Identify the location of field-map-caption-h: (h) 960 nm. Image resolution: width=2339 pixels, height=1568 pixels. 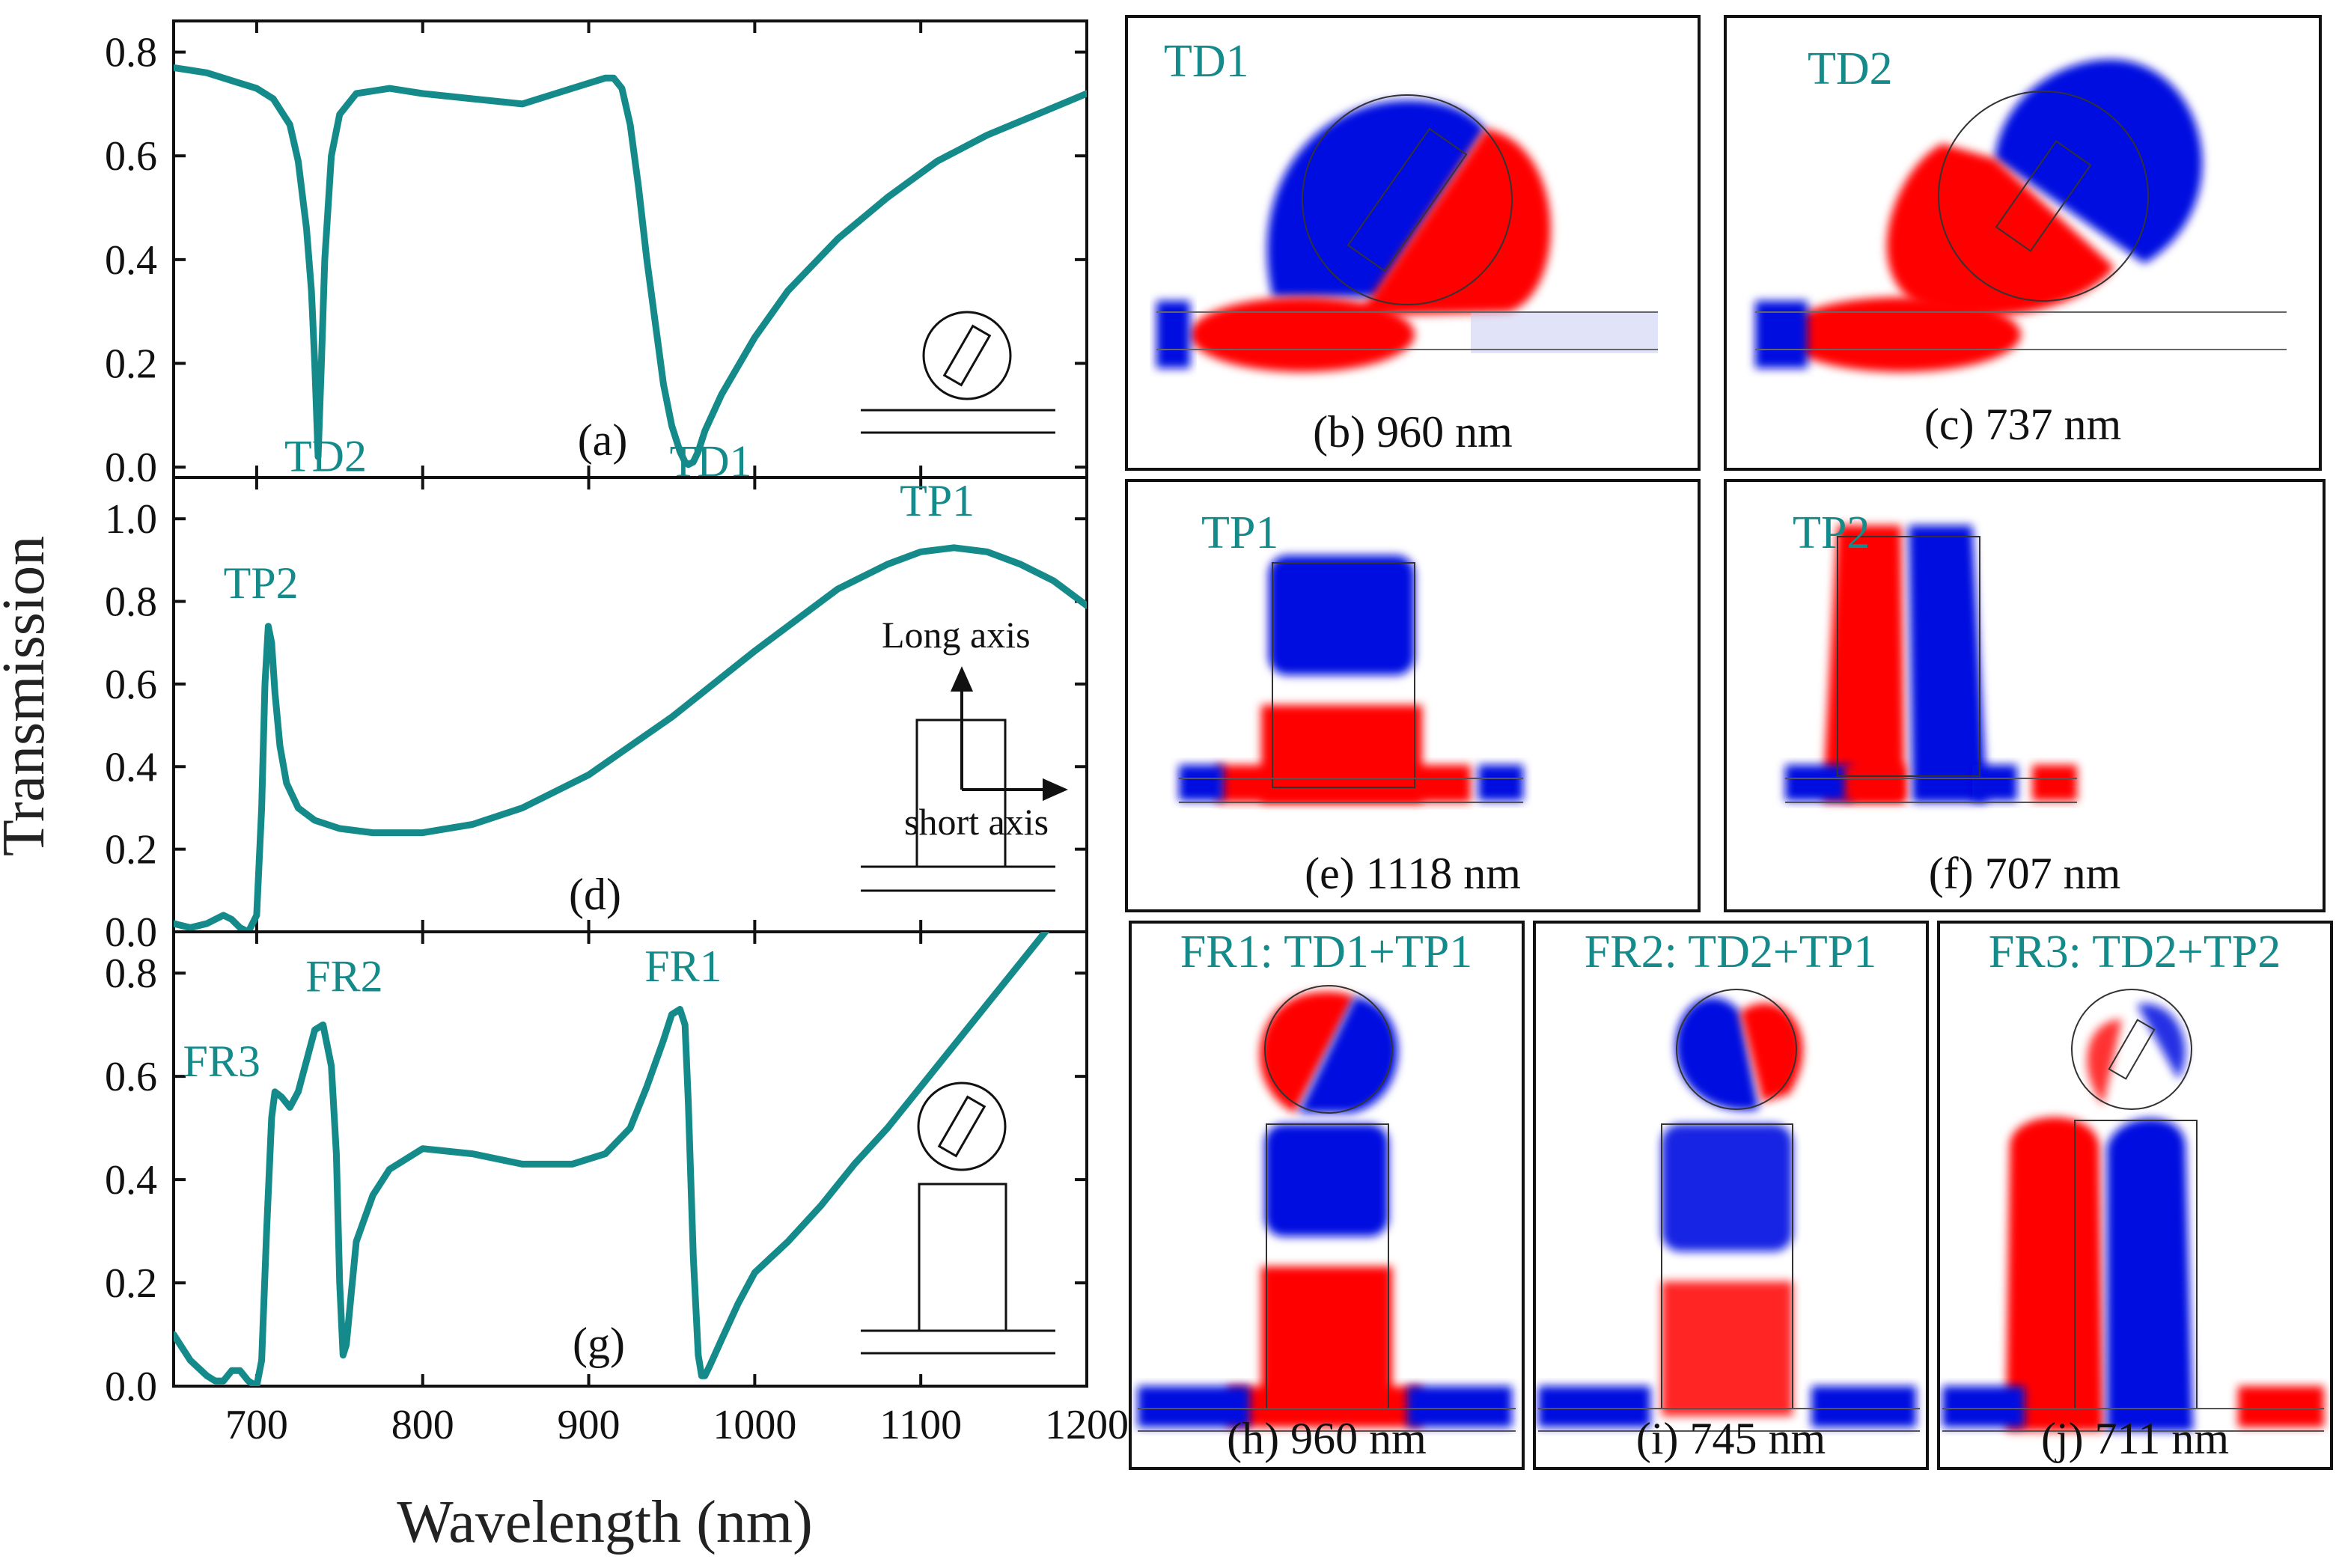
(1327, 1438).